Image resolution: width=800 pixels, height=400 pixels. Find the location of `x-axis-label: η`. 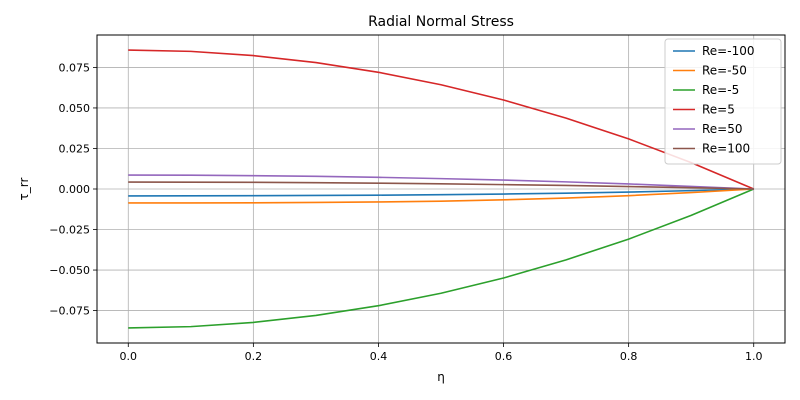

x-axis-label: η is located at coordinates (441, 377).